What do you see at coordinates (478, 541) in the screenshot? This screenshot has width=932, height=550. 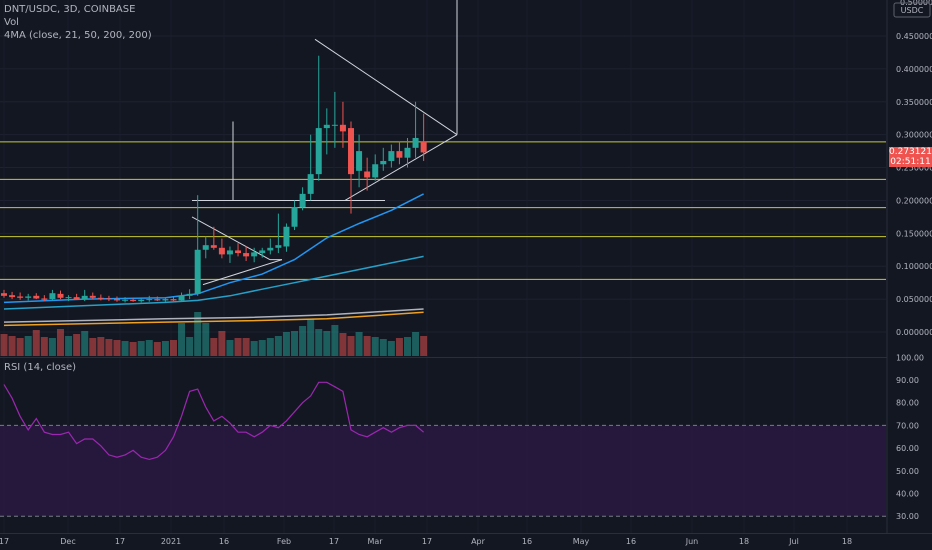 I see `time-tick-label: Apr` at bounding box center [478, 541].